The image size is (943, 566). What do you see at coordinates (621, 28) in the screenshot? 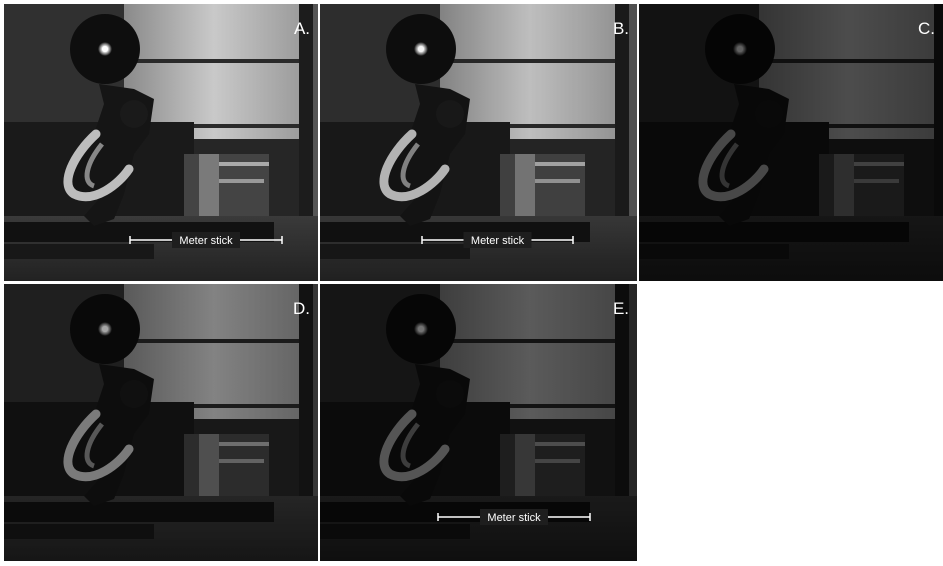
I see `panel-label: B.` at bounding box center [621, 28].